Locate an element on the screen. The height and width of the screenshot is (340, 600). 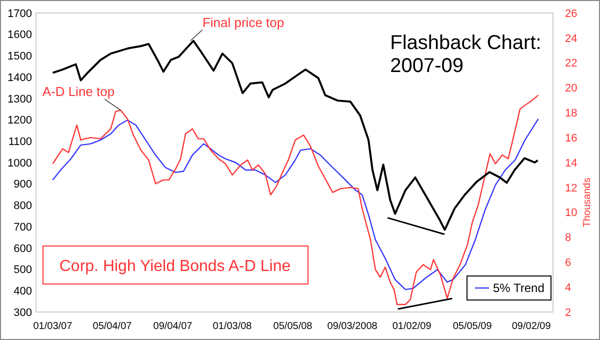
y2-tick-label: 14 is located at coordinates (571, 163).